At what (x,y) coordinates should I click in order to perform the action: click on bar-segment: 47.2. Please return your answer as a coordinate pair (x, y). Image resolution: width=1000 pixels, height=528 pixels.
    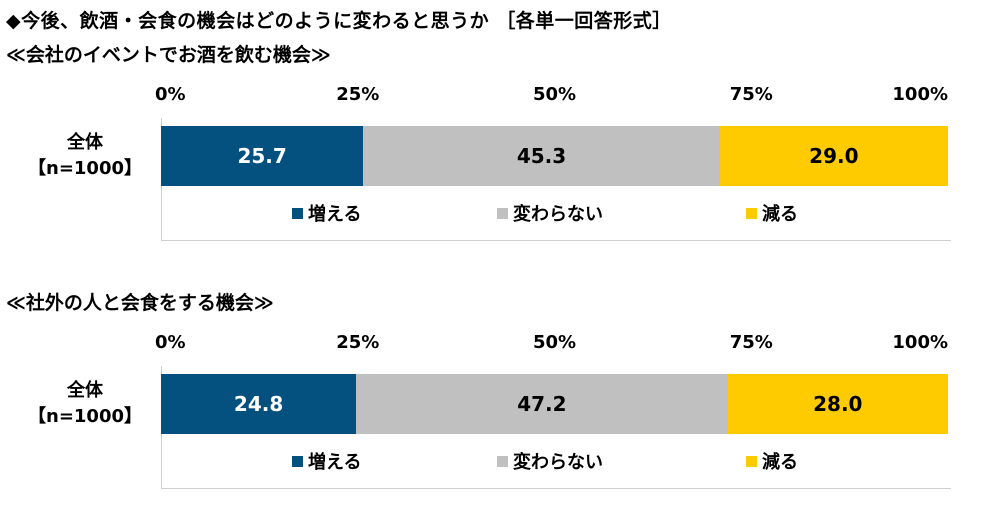
    Looking at the image, I should click on (542, 404).